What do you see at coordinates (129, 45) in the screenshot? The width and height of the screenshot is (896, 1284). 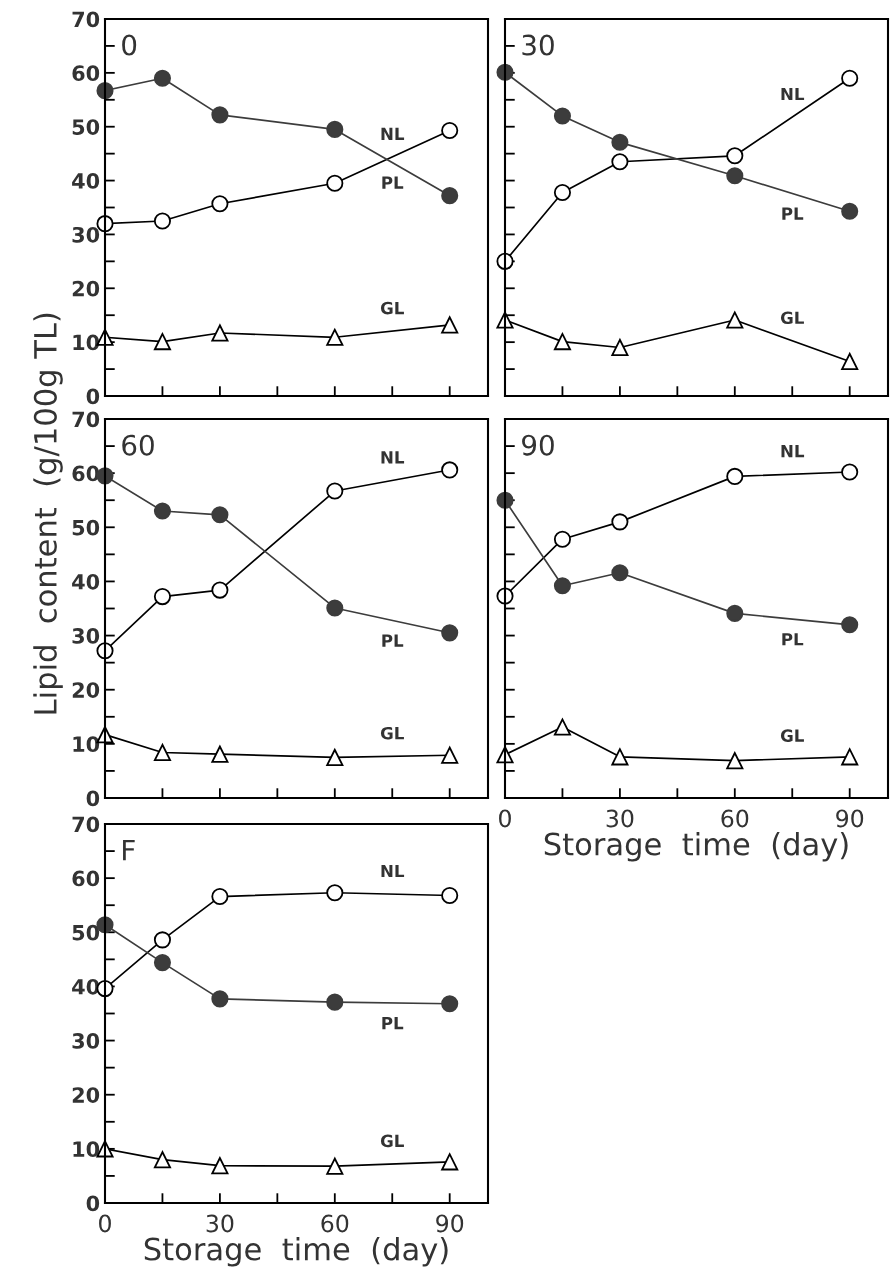 I see `chart-title: 0` at bounding box center [129, 45].